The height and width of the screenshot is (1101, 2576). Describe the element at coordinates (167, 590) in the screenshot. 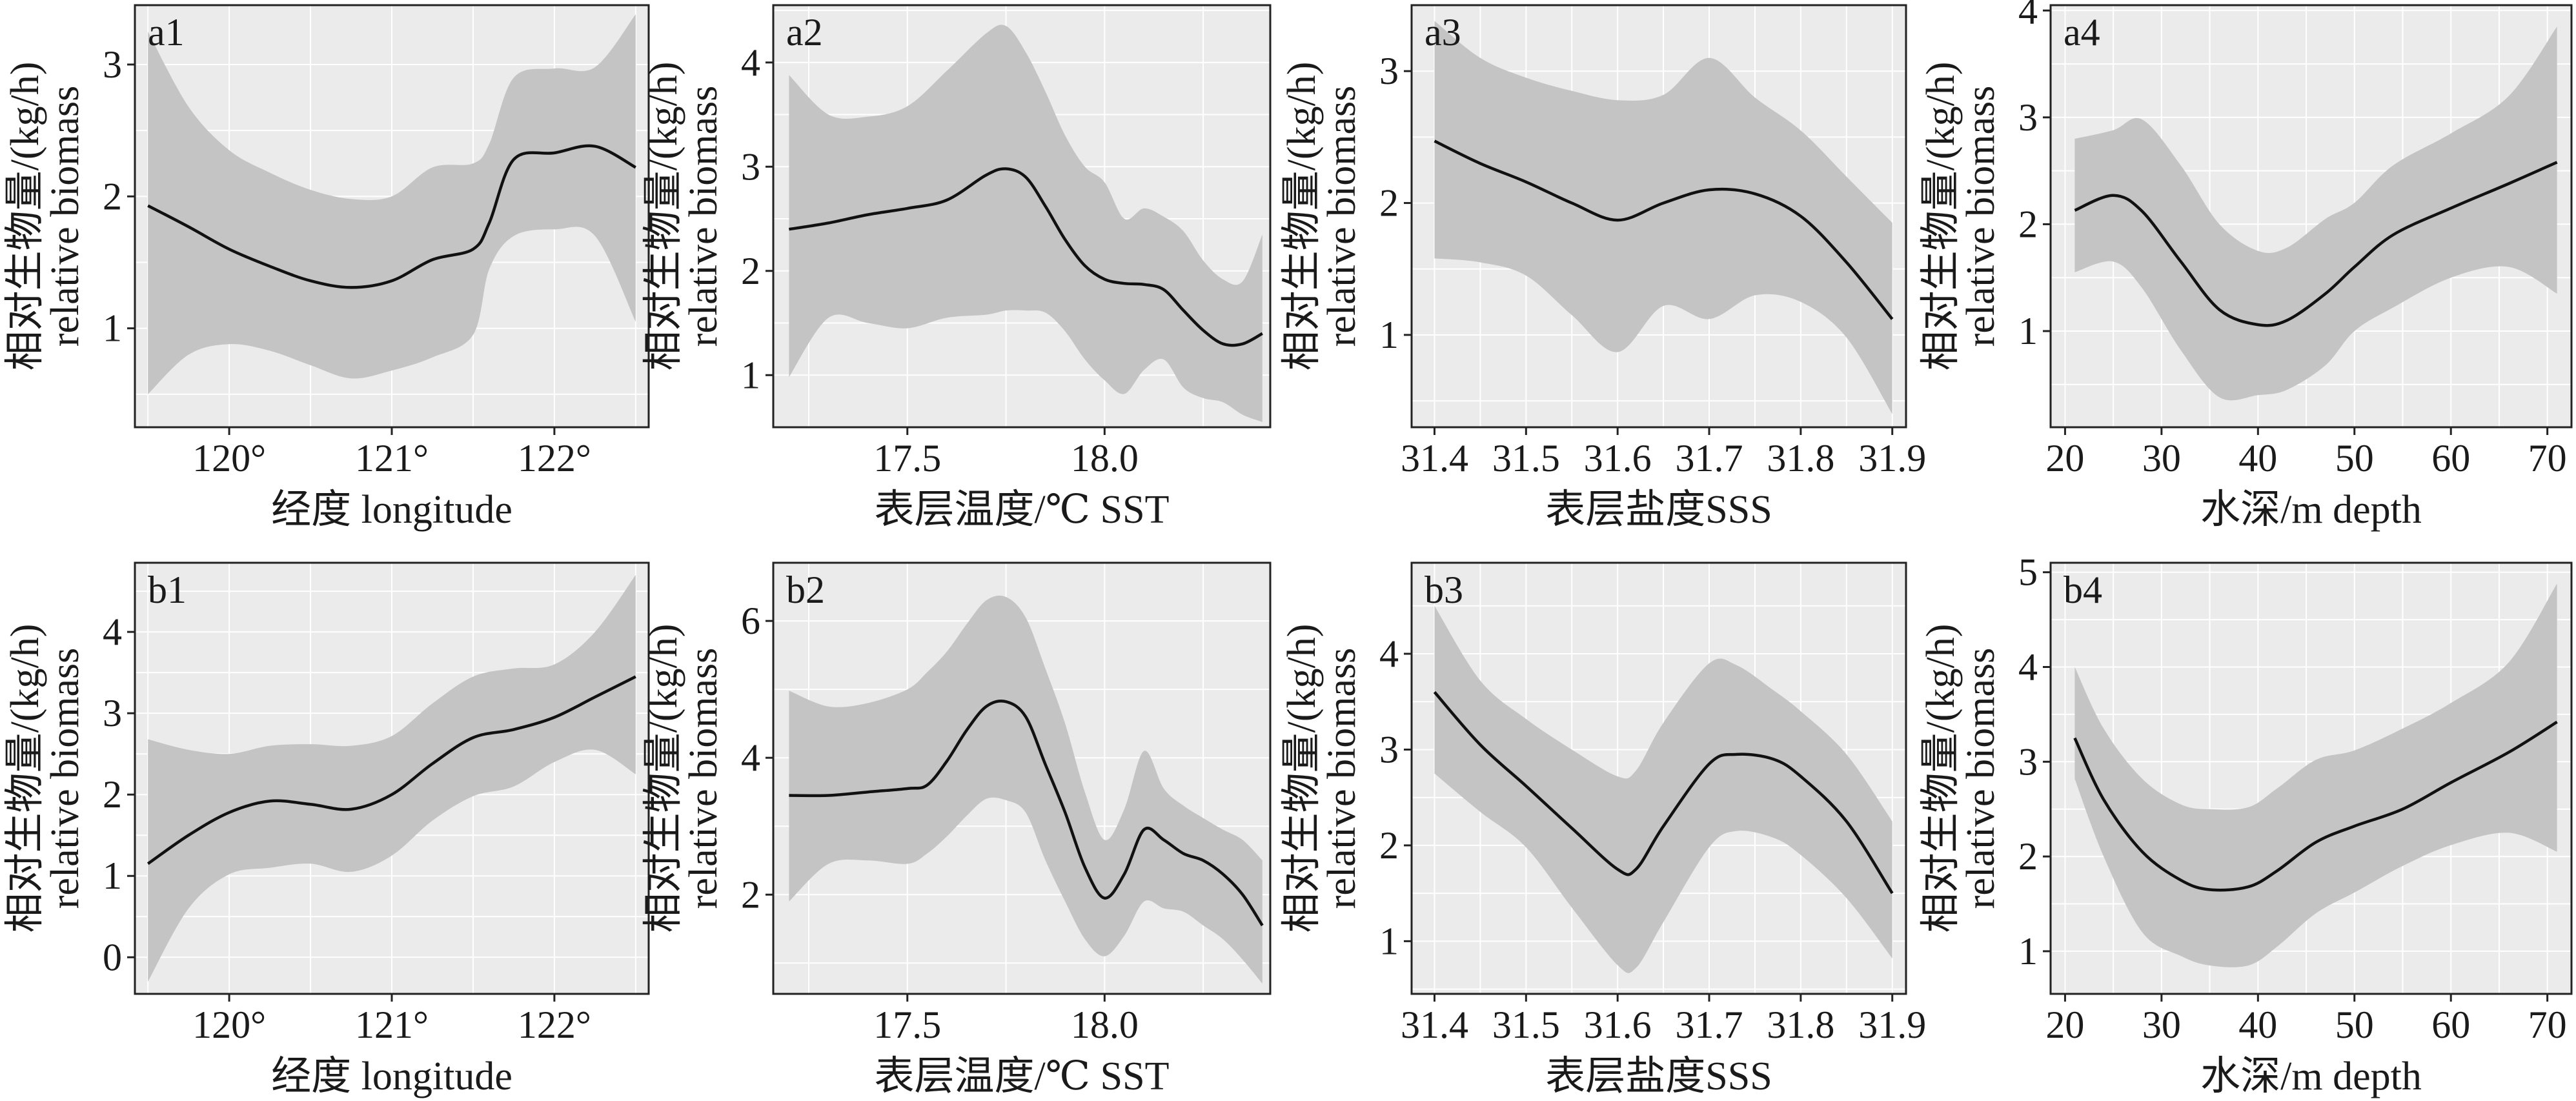

I see `panel-label: b1` at that location.